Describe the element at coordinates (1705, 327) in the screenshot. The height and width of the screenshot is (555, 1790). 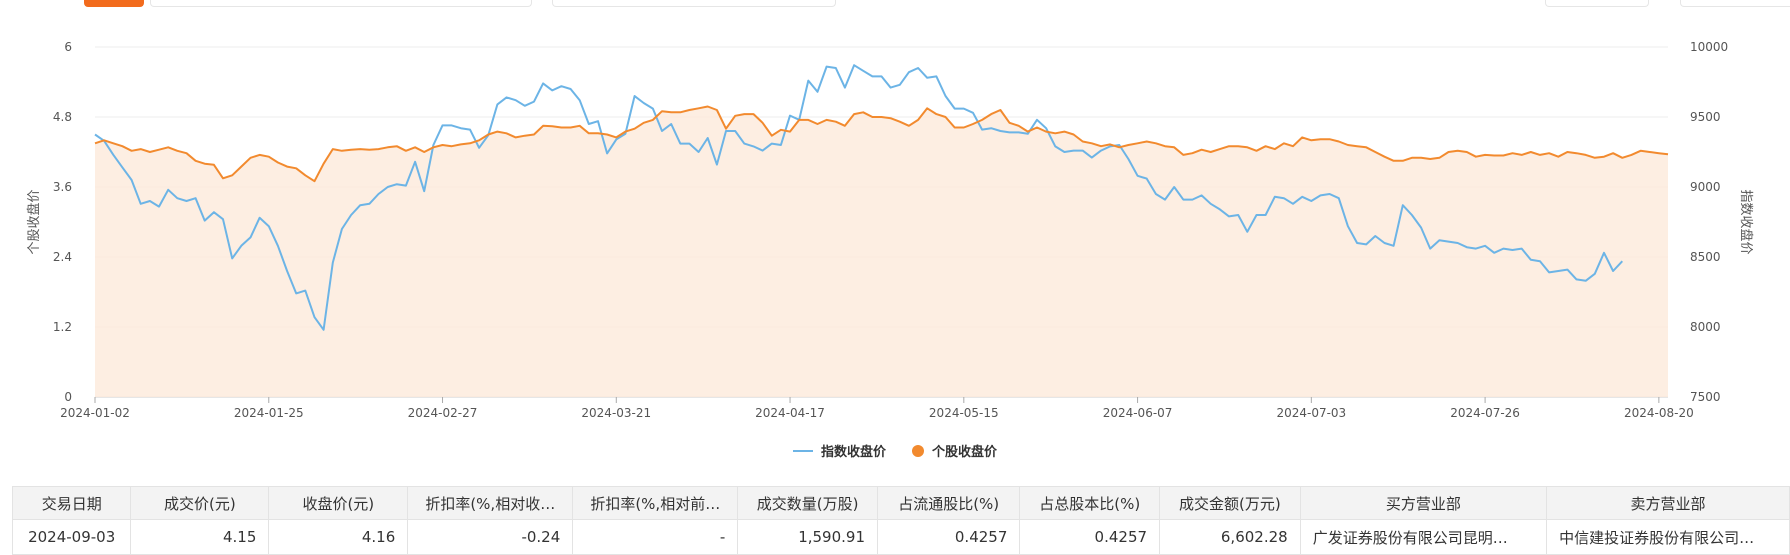
I see `right-tick-label: 8000` at that location.